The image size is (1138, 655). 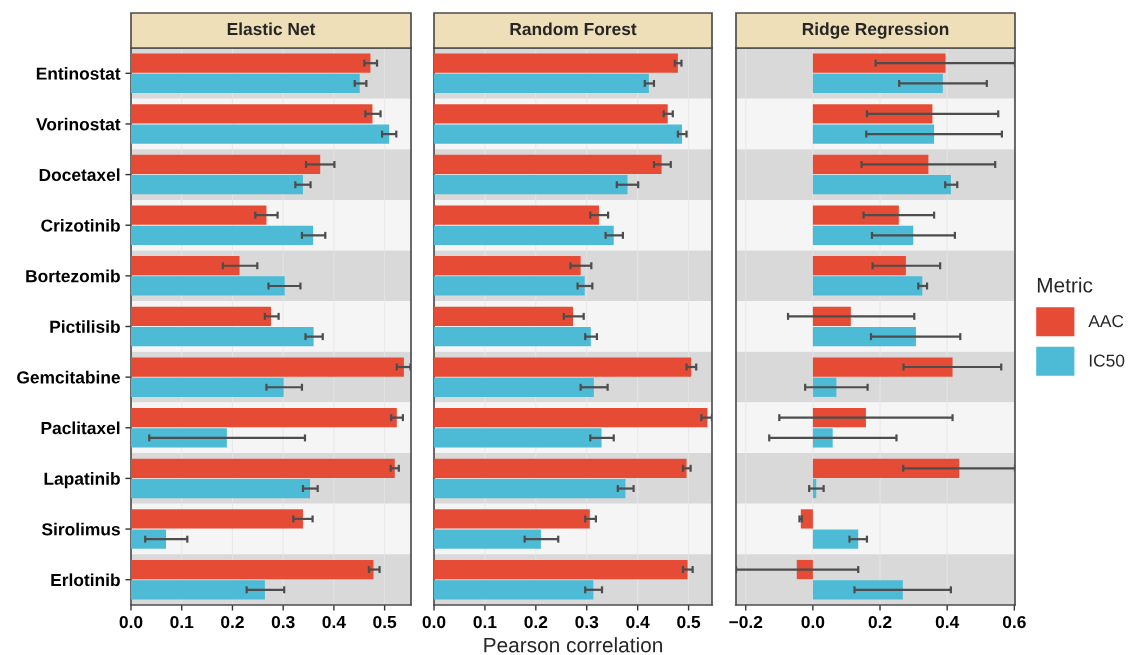 What do you see at coordinates (573, 645) in the screenshot?
I see `x-axis-title: Pearson correlation` at bounding box center [573, 645].